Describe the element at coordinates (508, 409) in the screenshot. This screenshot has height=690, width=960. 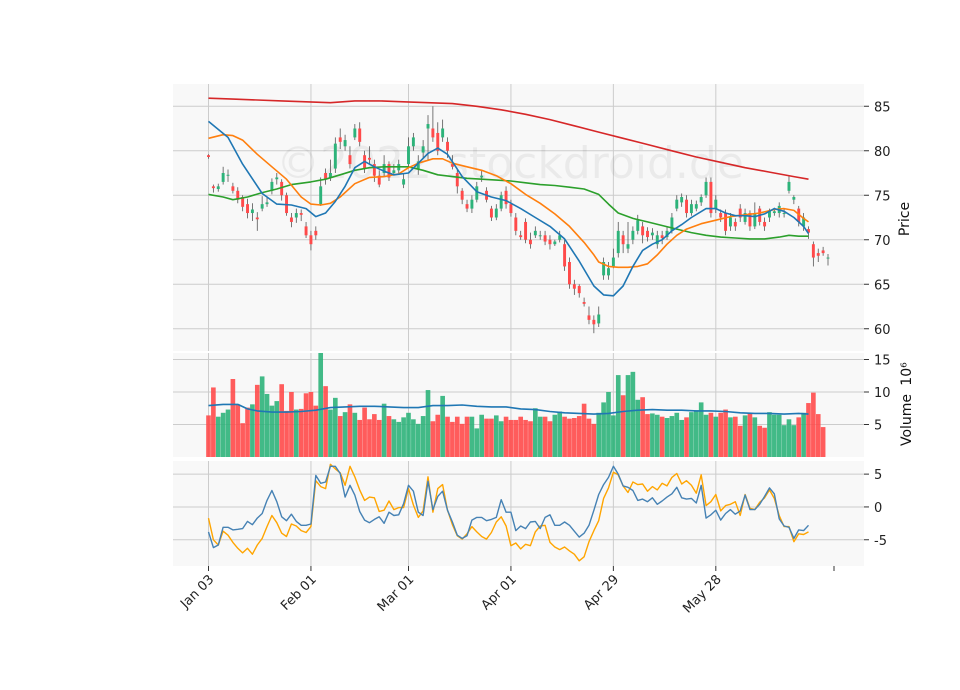
I see `volume-average-line` at that location.